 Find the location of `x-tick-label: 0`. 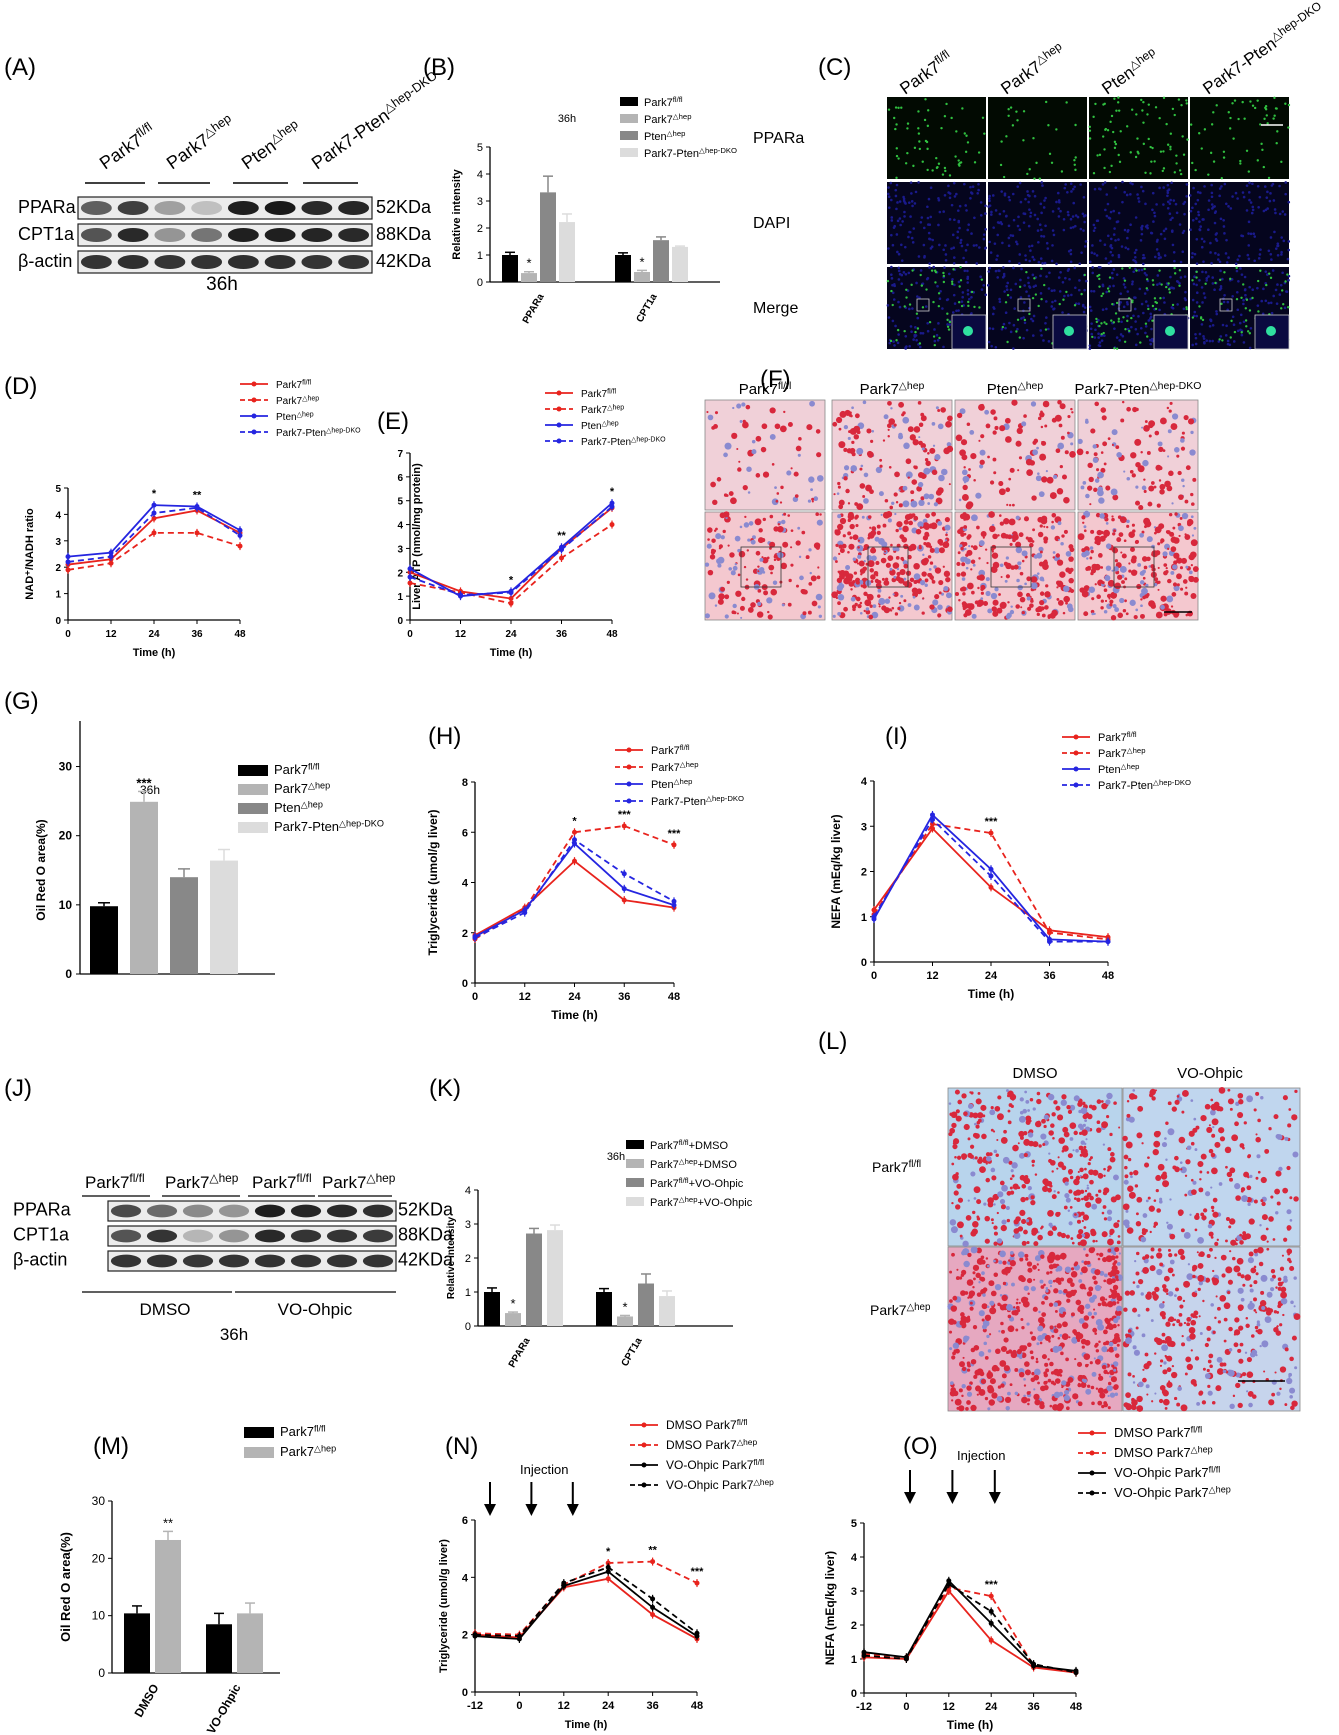

x-tick-label: 0 is located at coordinates (68, 634).